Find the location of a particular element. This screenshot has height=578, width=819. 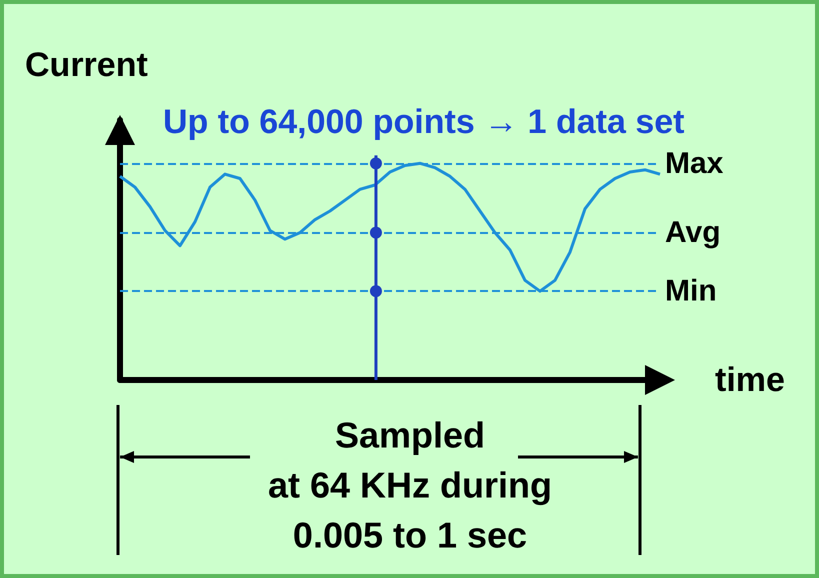

x-axis-title: time is located at coordinates (750, 380).